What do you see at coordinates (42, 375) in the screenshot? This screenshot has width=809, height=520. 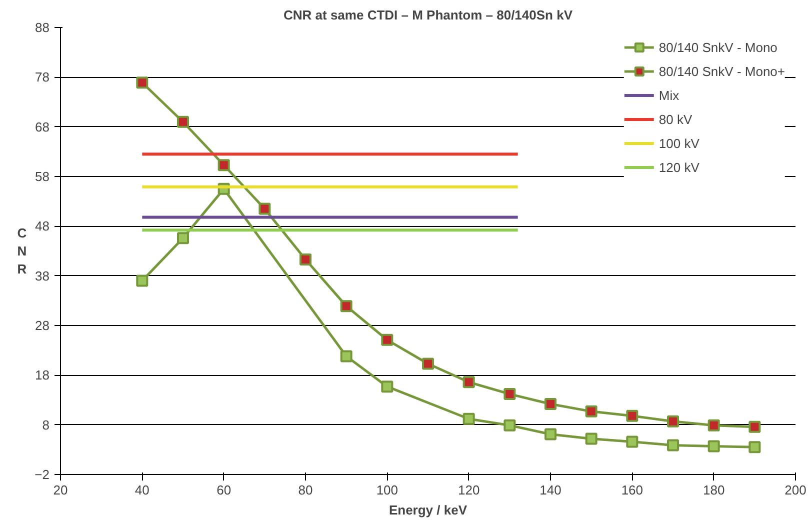 I see `y-tick-label: 18` at bounding box center [42, 375].